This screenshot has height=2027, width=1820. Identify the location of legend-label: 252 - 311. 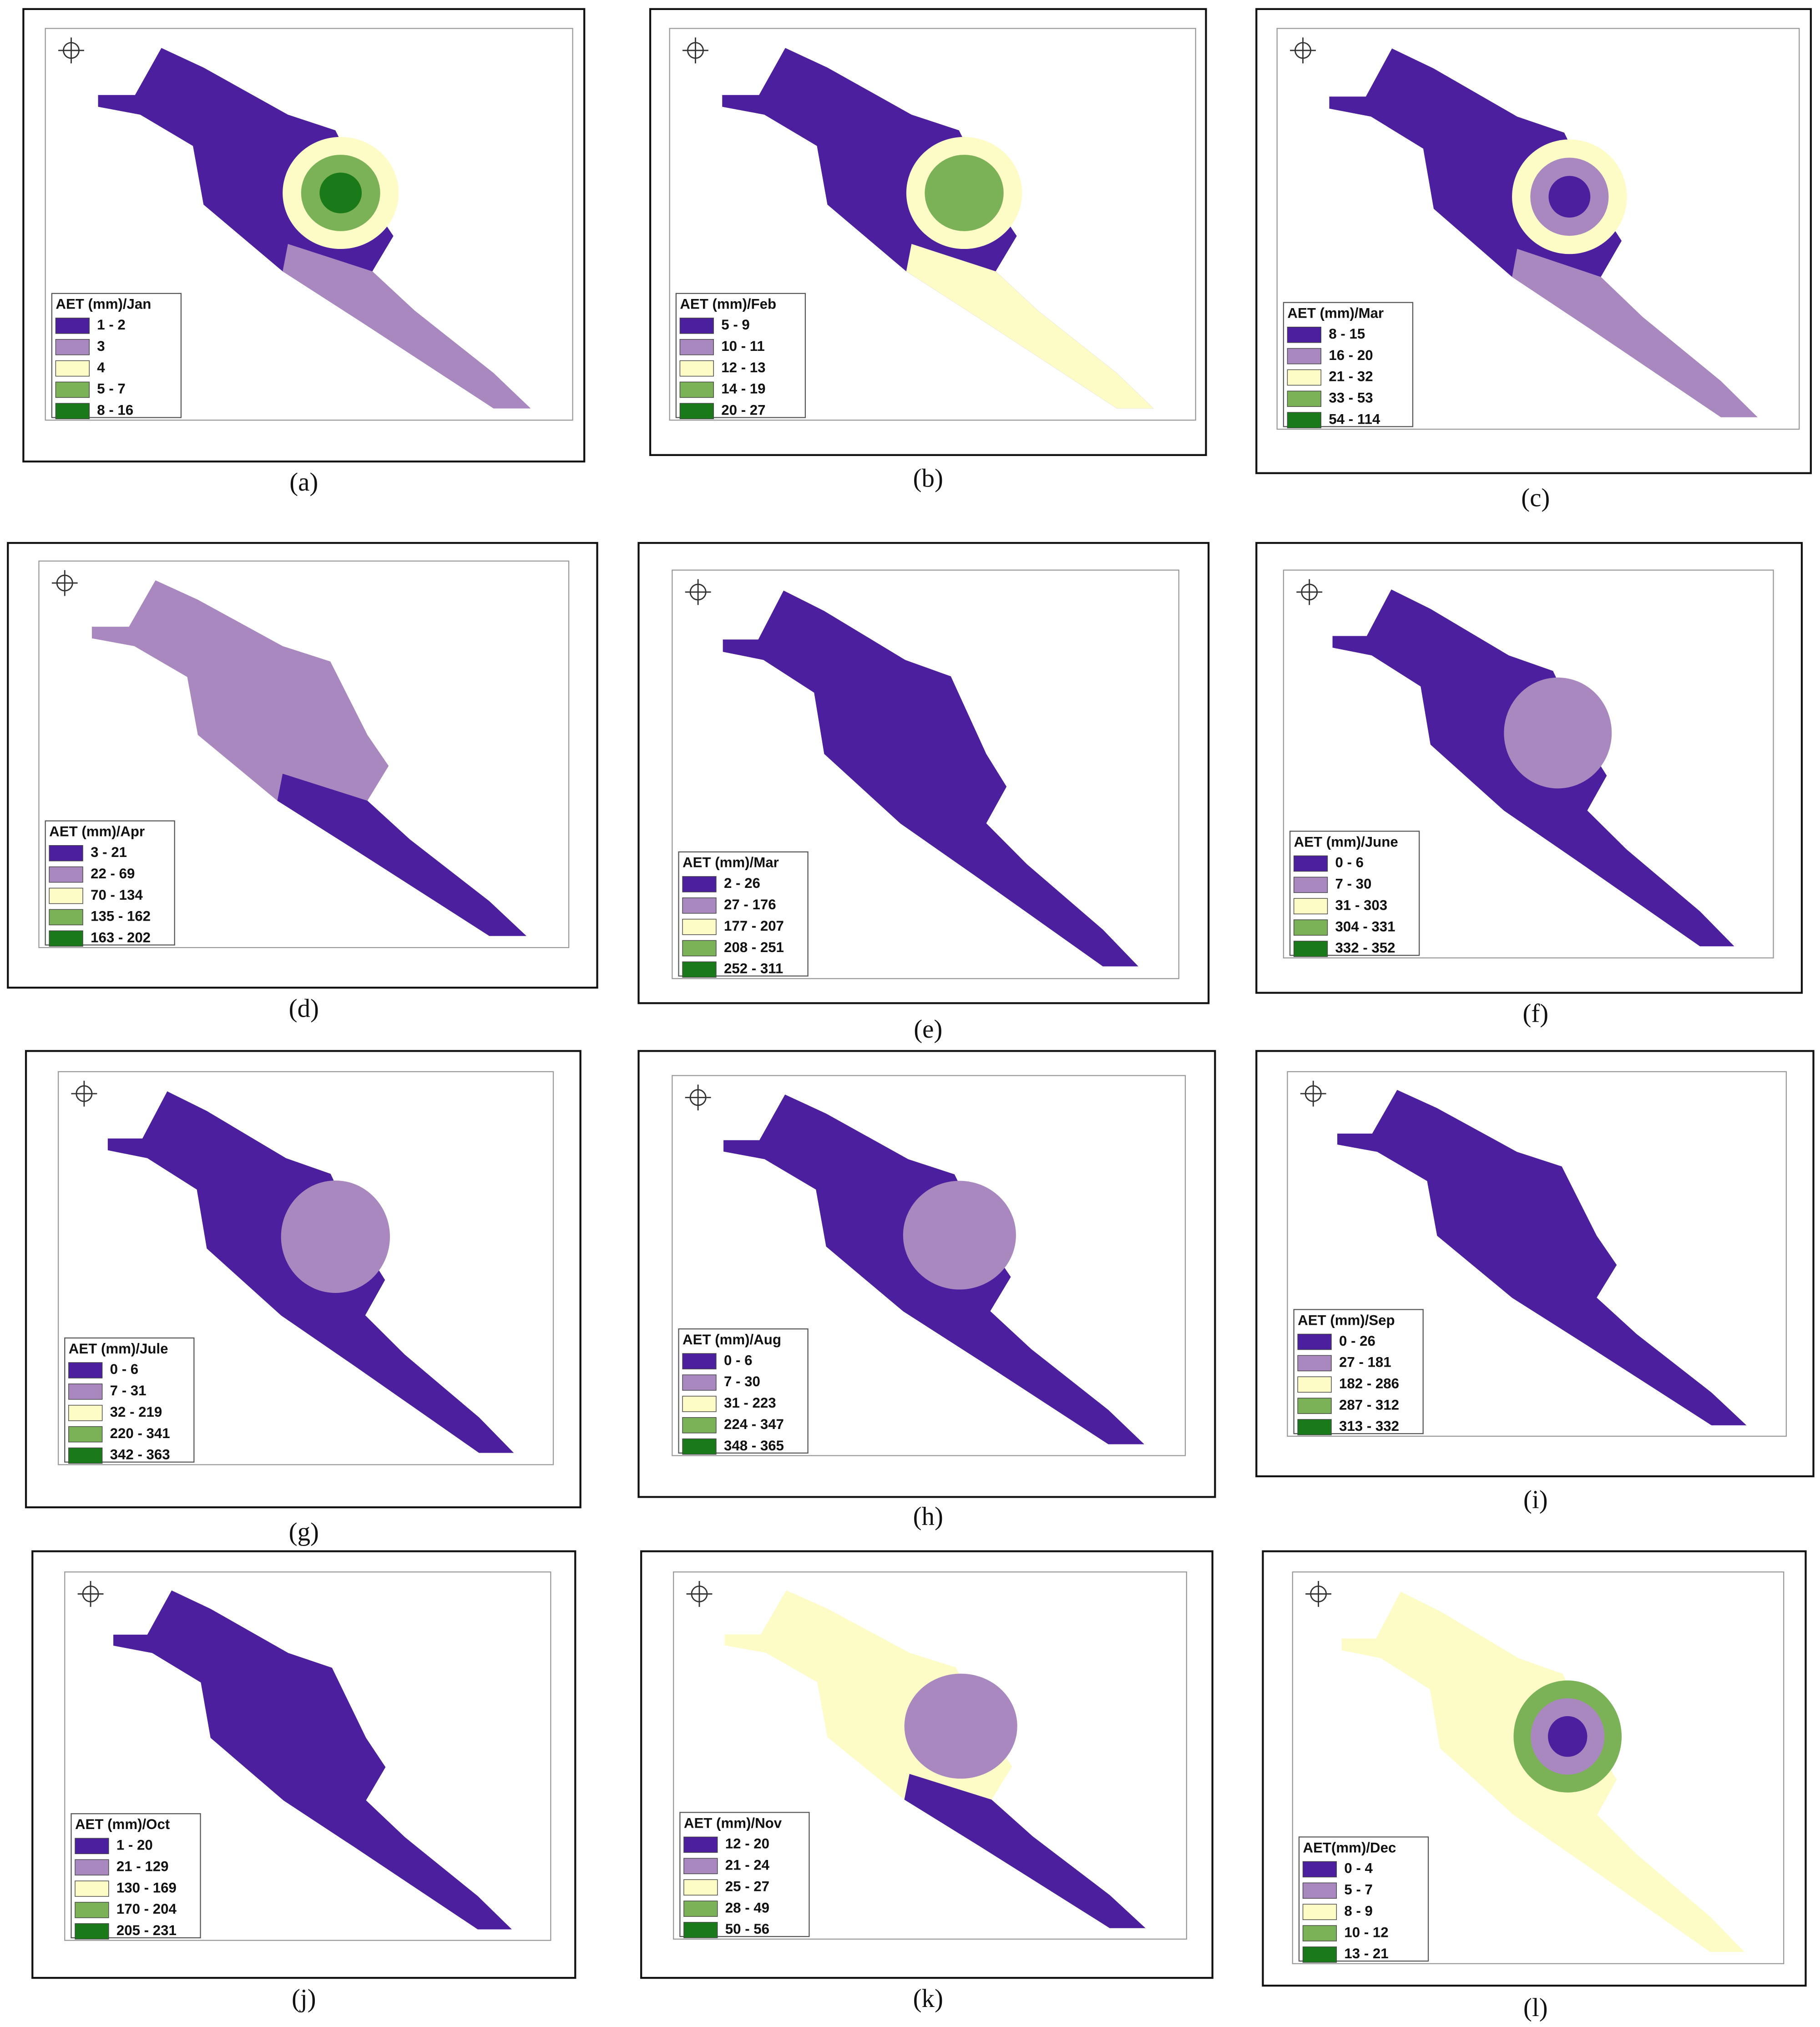
(753, 969).